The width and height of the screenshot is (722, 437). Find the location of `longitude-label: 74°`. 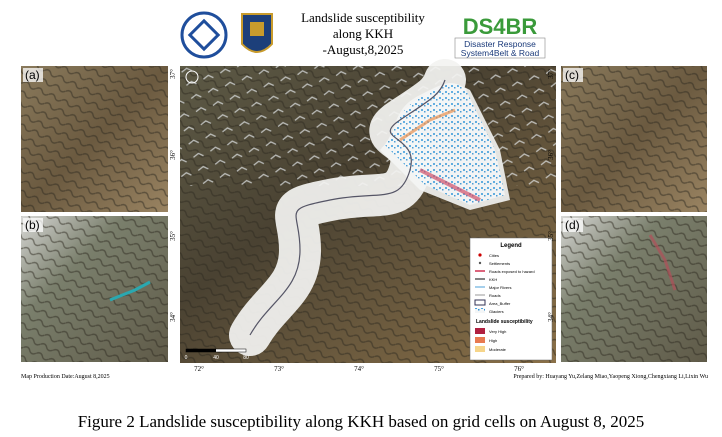

longitude-label: 74° is located at coordinates (359, 369).